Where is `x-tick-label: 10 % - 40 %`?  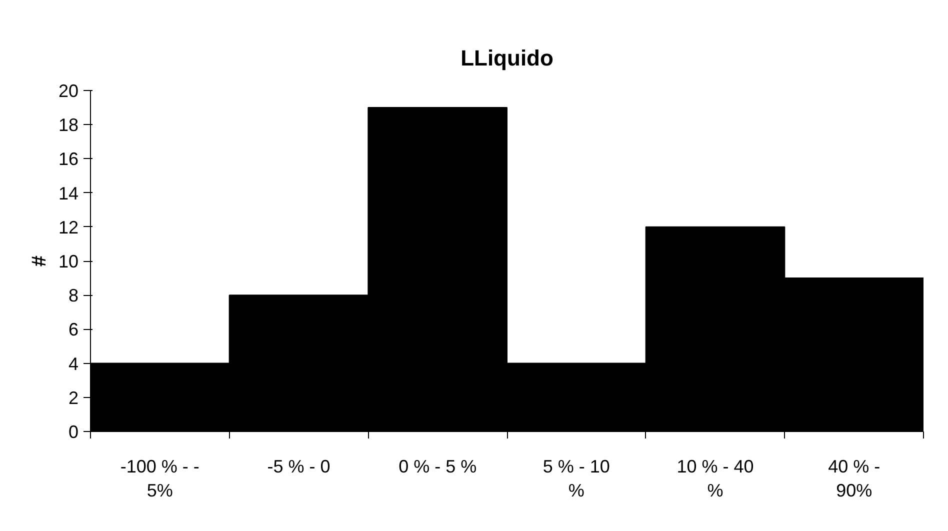
x-tick-label: 10 % - 40 % is located at coordinates (715, 478).